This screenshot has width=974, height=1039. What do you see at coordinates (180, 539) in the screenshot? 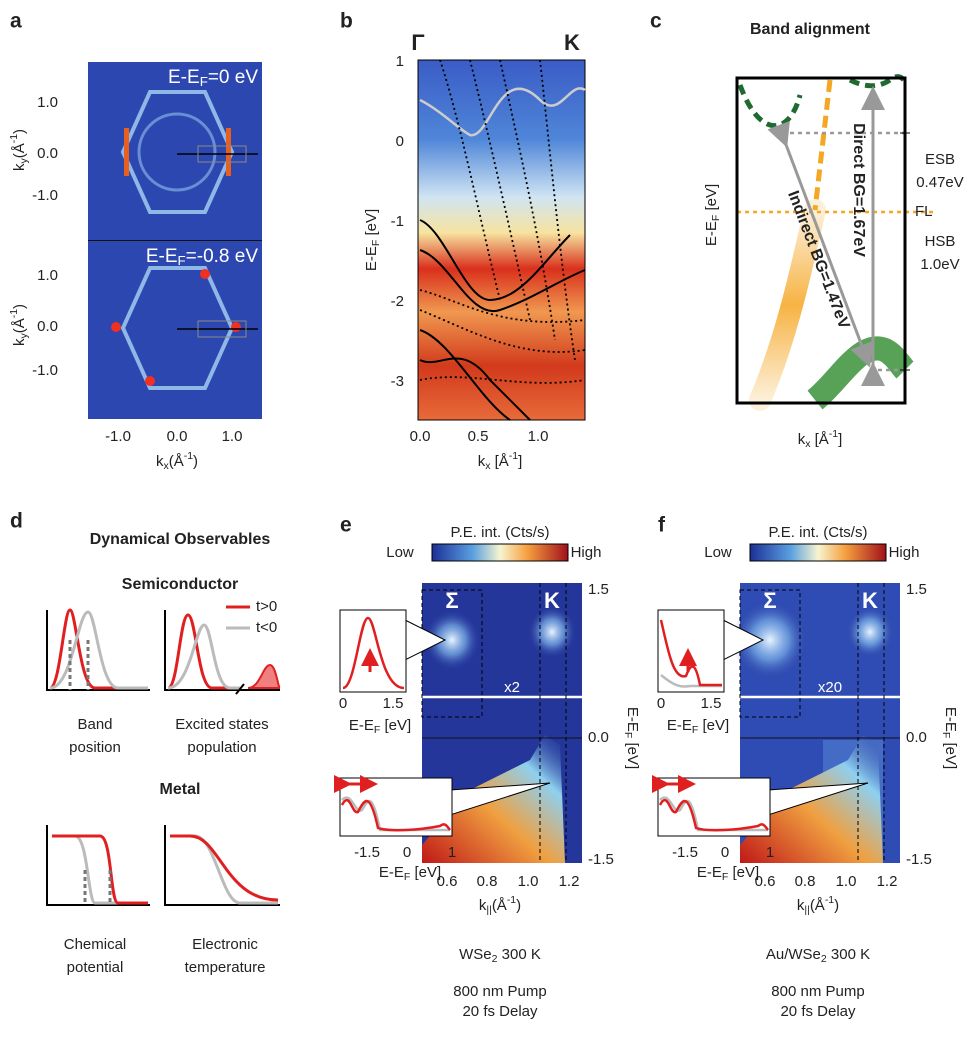
I see `panel-title: Dynamical Observables` at bounding box center [180, 539].